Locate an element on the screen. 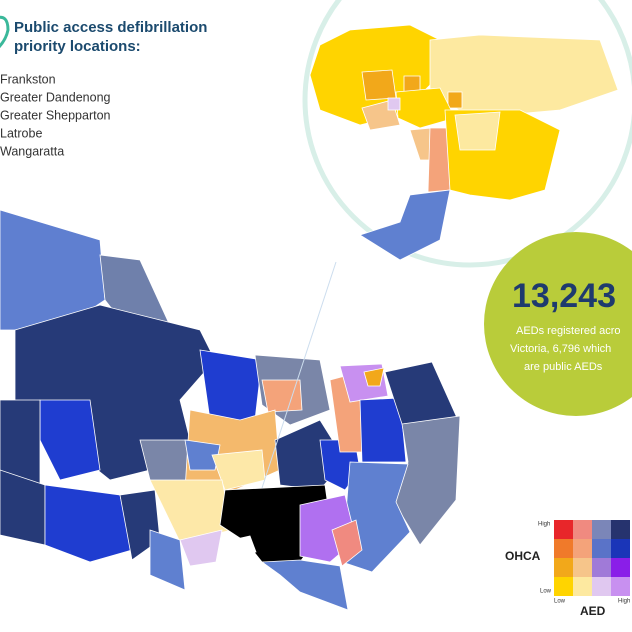 The width and height of the screenshot is (632, 632). pin-icon is located at coordinates (5, 32).